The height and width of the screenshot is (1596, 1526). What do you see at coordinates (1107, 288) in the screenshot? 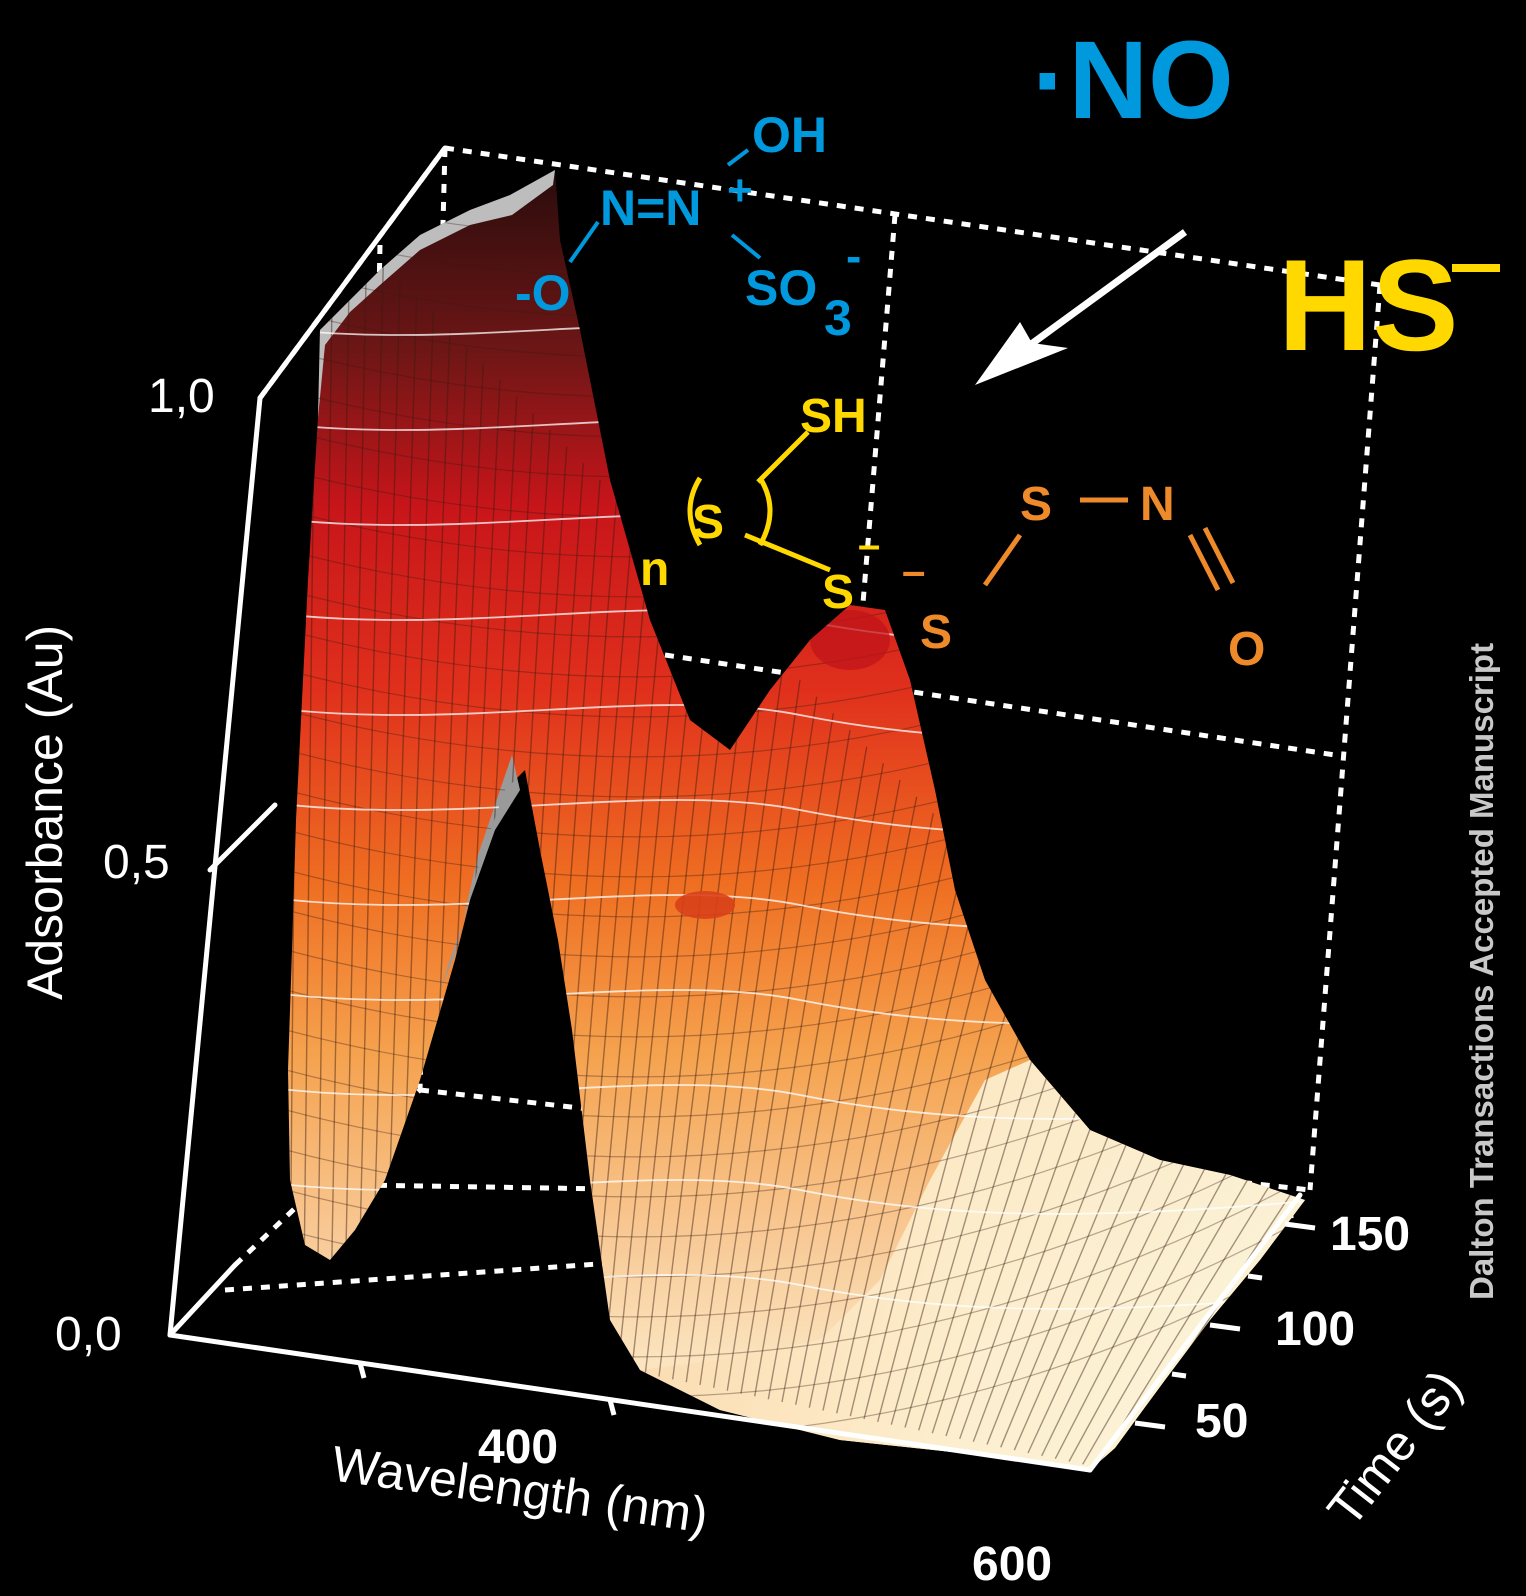
I see `arrow-shaft` at bounding box center [1107, 288].